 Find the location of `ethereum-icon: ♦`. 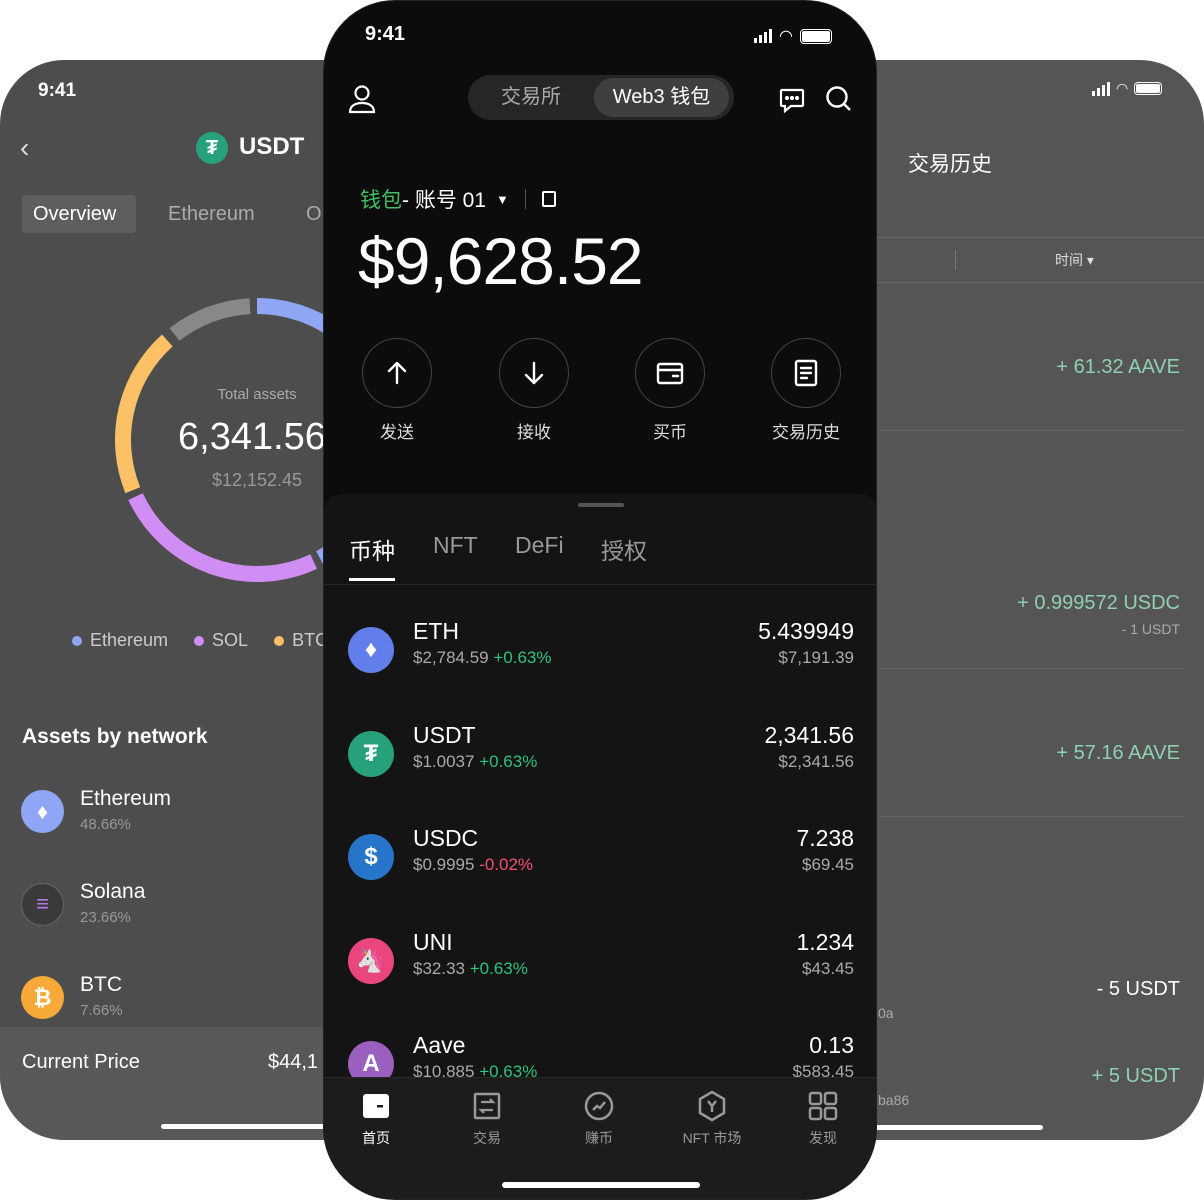

ethereum-icon: ♦ is located at coordinates (42, 811).